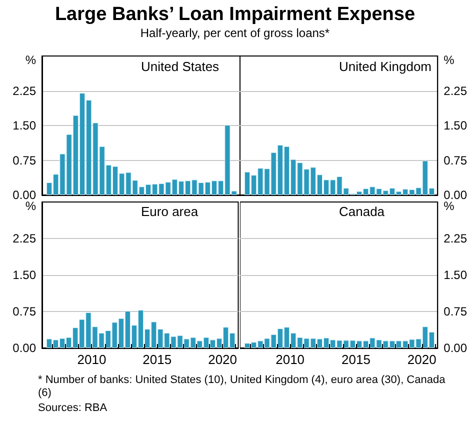 The height and width of the screenshot is (421, 470). I want to click on chart-subtitle: Half-yearly, per cent of gross loans*, so click(235, 33).